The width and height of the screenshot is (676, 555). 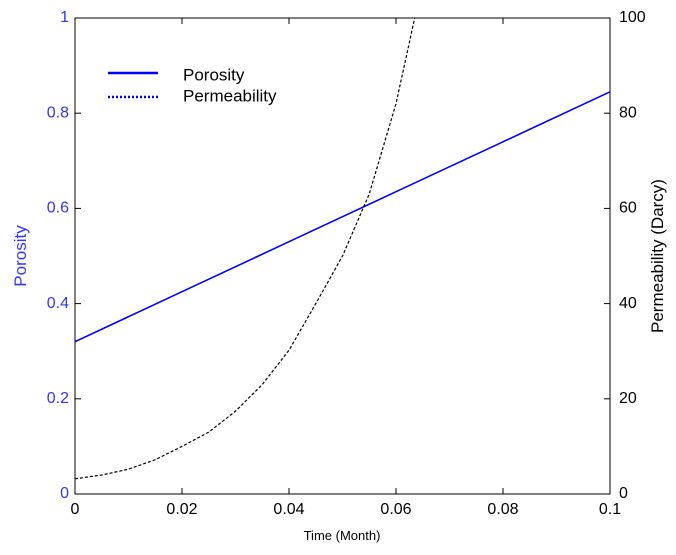 I want to click on y-axis-right-title: Permeability (Darcy), so click(x=657, y=256).